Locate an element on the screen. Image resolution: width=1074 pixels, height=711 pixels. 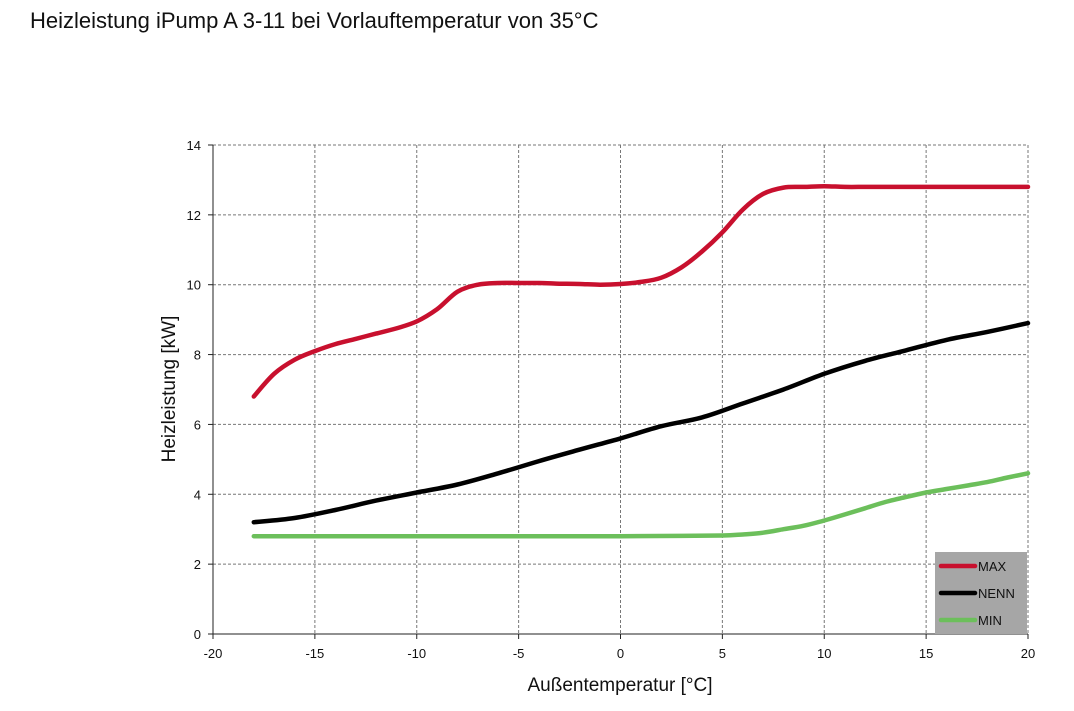
y-tick-label: 12 is located at coordinates (194, 215).